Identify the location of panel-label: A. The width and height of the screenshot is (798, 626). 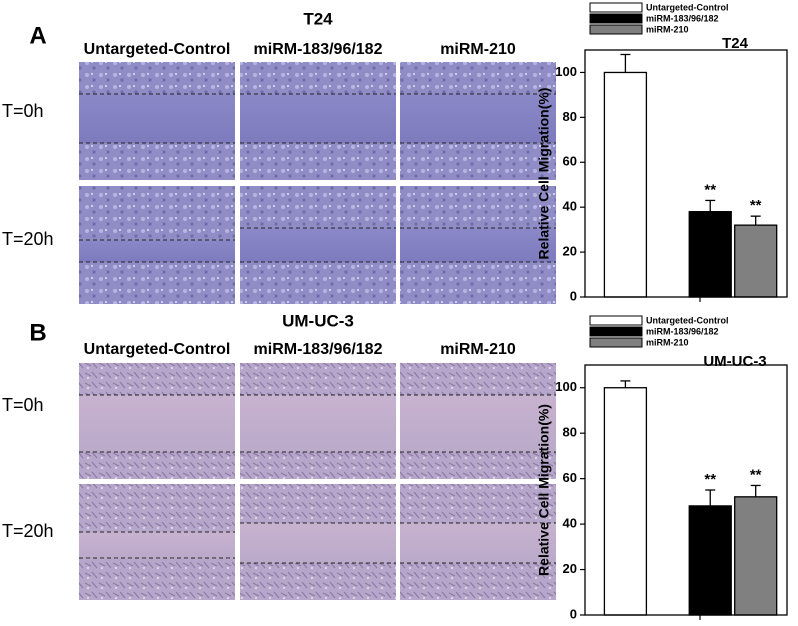
(37, 35).